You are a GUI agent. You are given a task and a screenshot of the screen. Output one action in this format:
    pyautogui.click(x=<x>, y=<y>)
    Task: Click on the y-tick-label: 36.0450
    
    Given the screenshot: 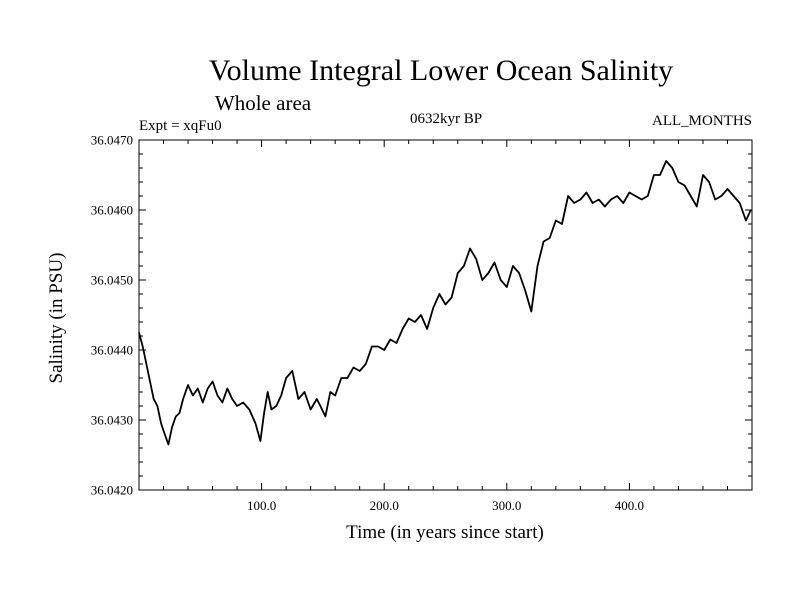 What is the action you would take?
    pyautogui.click(x=112, y=280)
    